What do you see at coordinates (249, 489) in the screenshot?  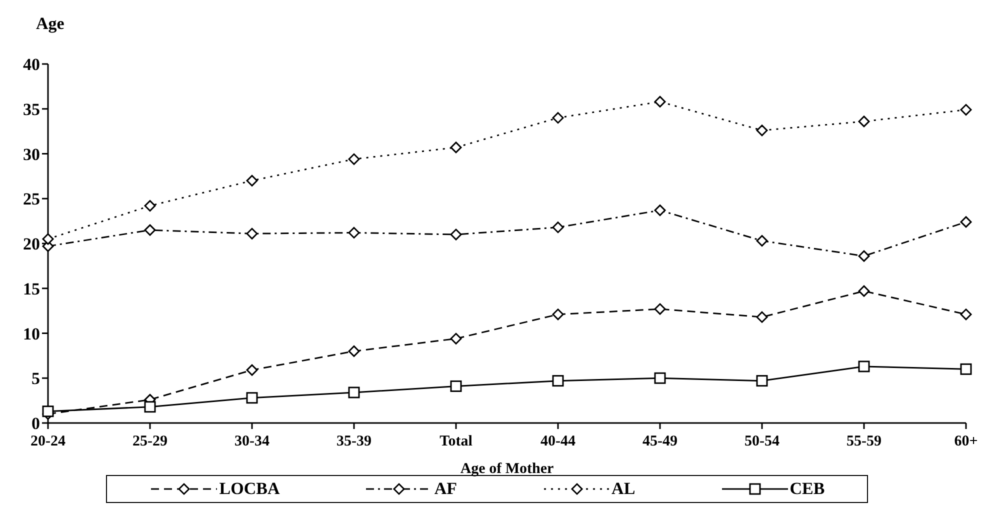 I see `legend-label: LOCBA` at bounding box center [249, 489].